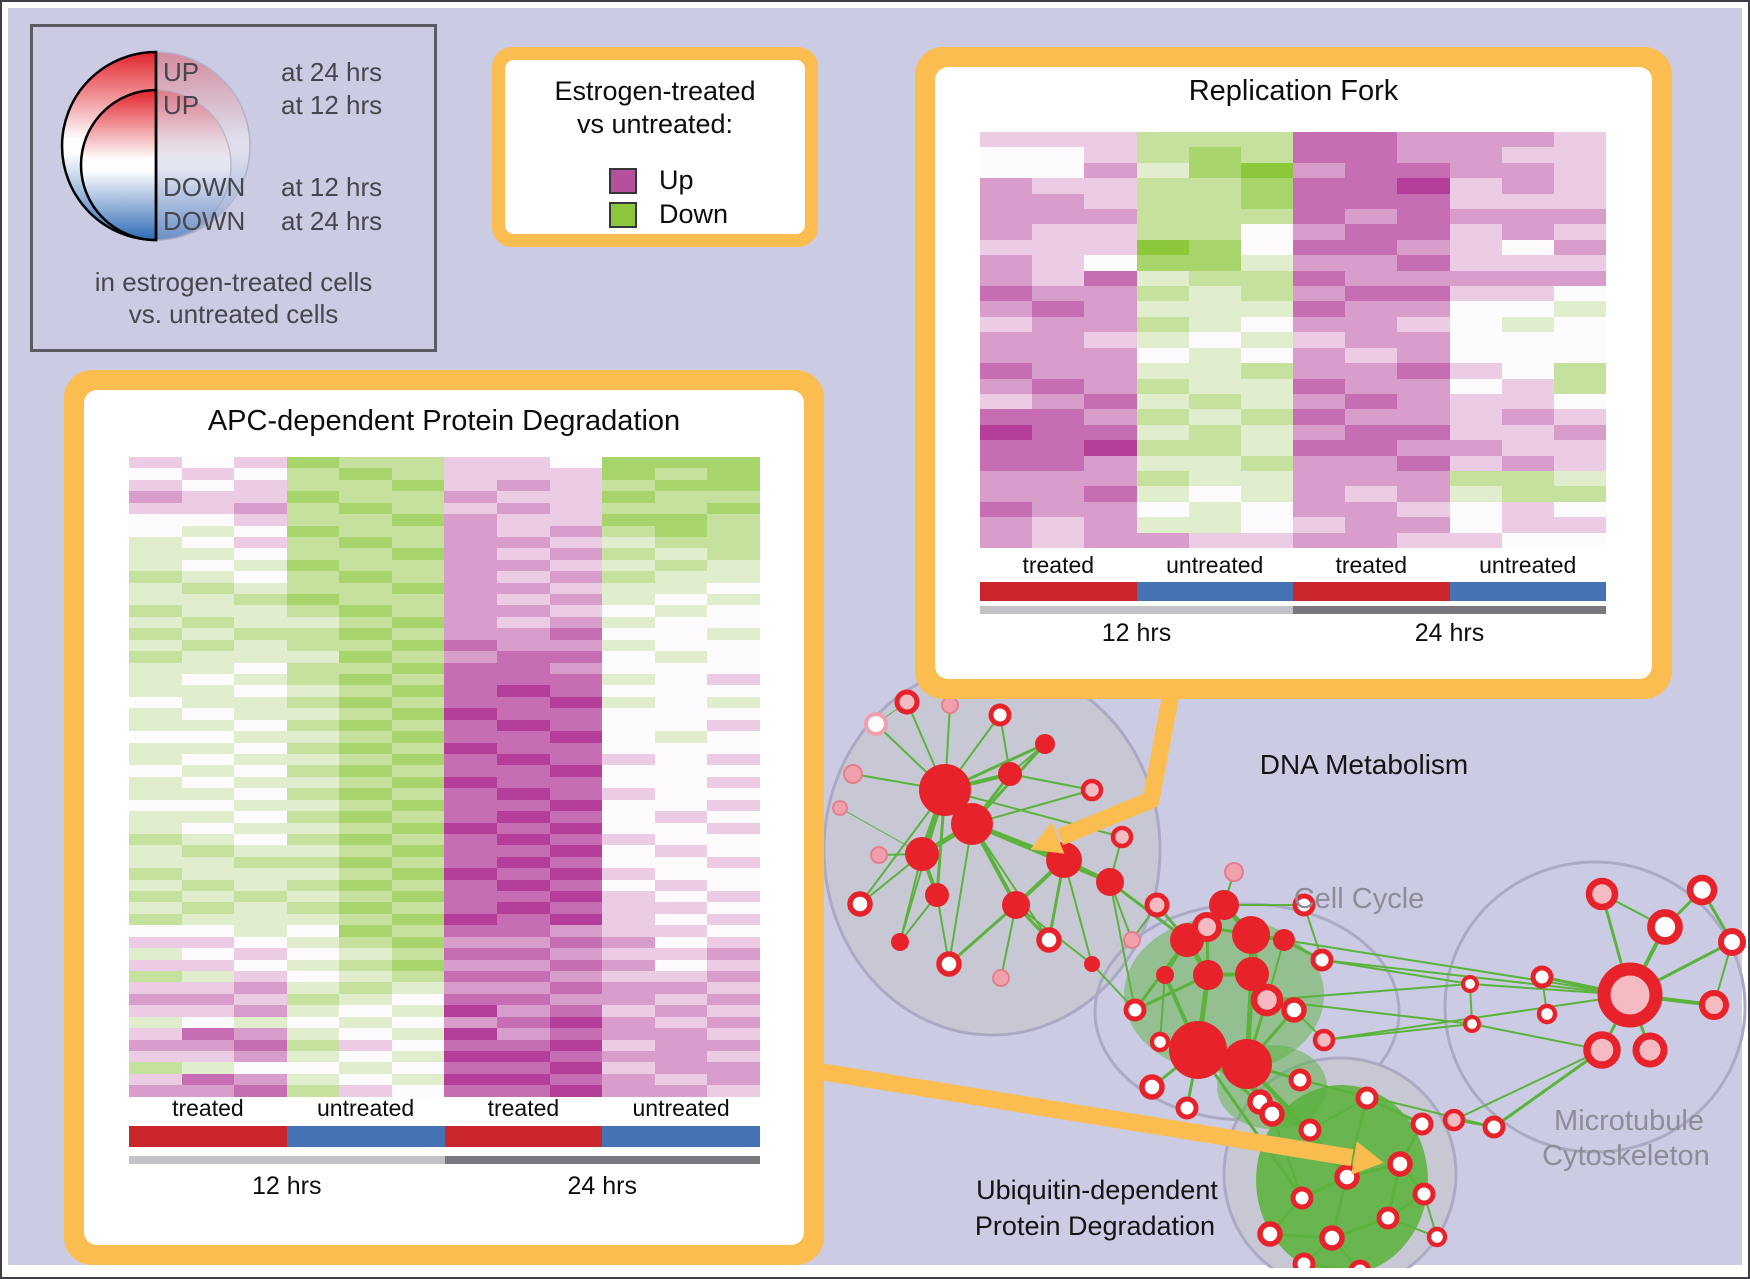 The image size is (1750, 1279). I want to click on untreated-bar, so click(1527, 591).